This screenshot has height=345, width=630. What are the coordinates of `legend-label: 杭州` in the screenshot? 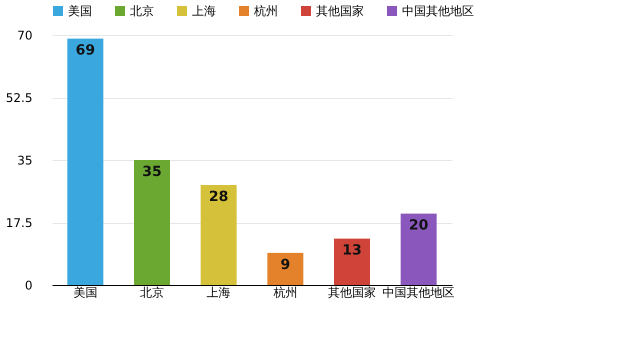 It's located at (265, 11).